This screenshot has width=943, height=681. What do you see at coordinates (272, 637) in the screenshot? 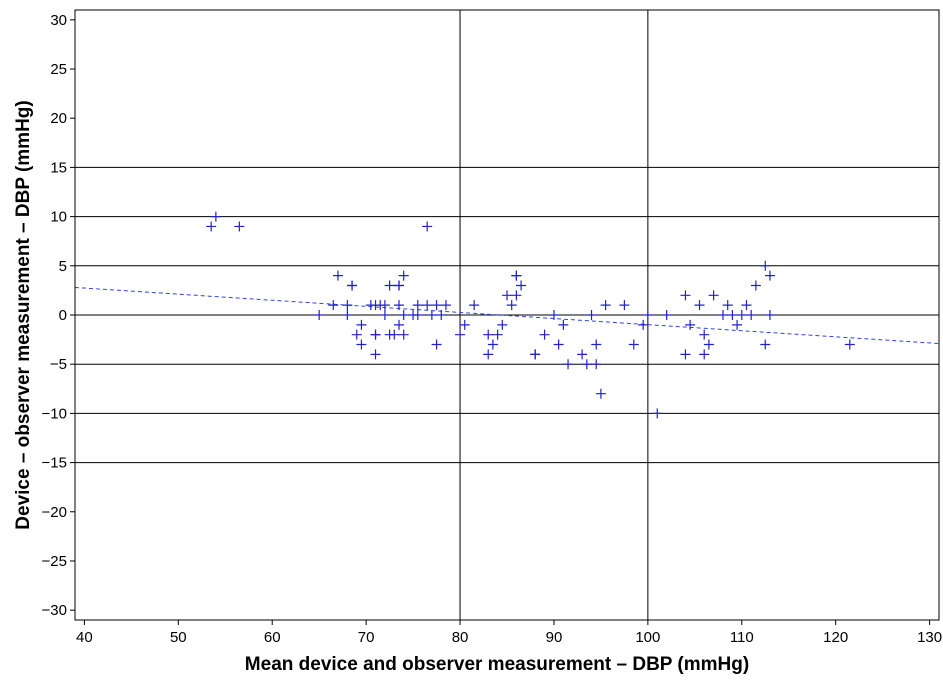
I see `x-tick-label: 60` at bounding box center [272, 637].